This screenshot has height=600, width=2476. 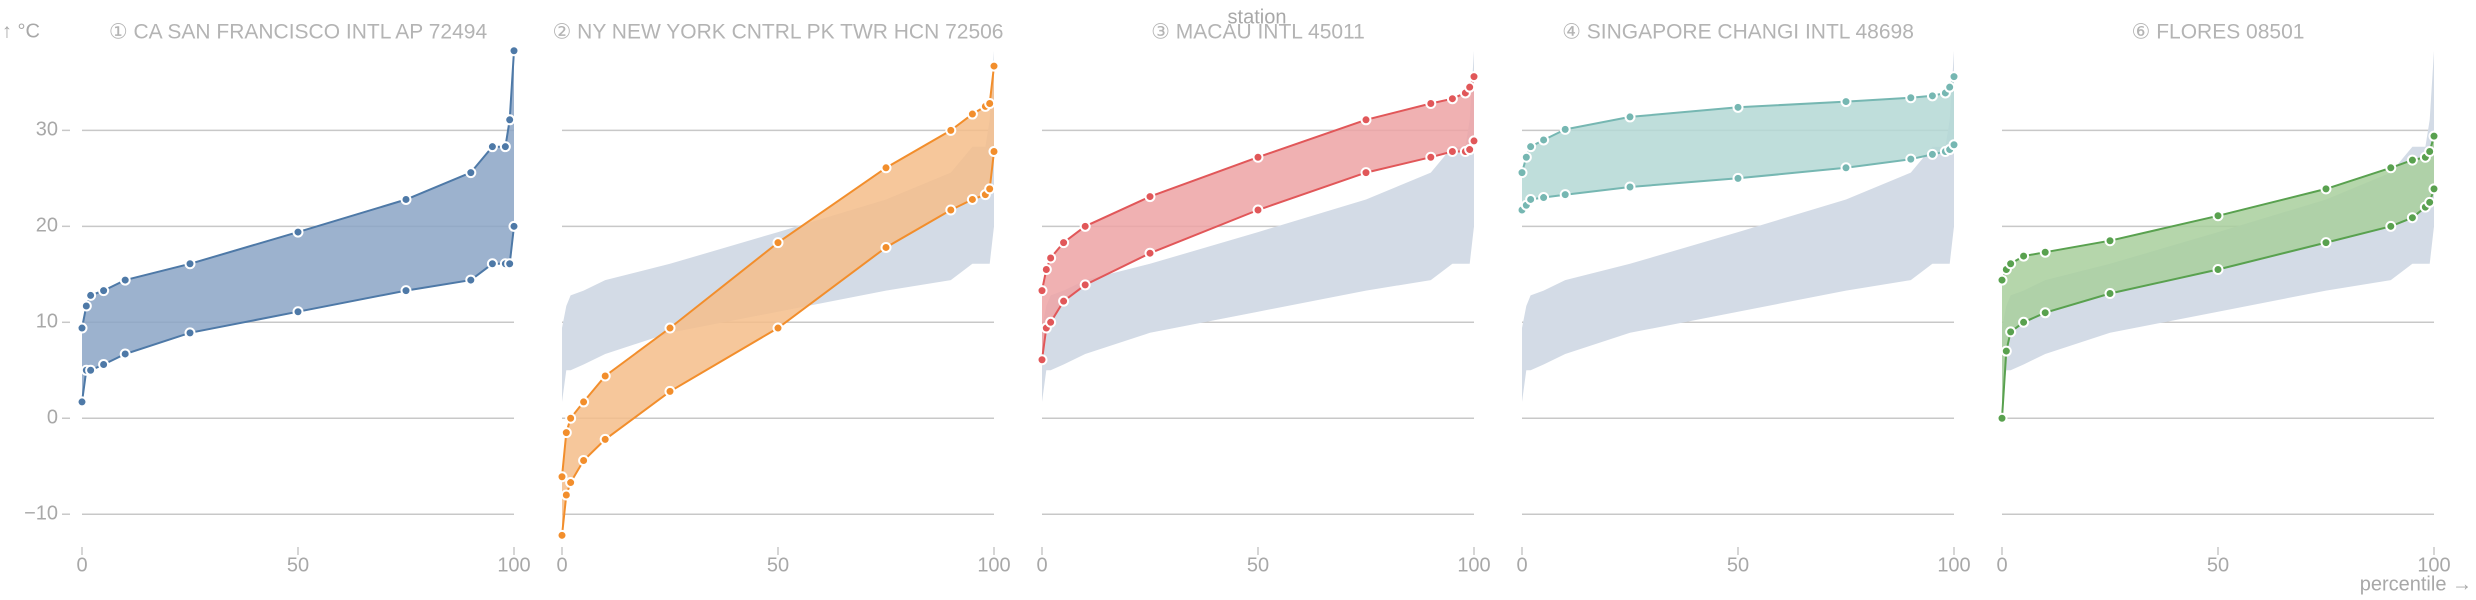 I want to click on x-axis-label: percentile →, so click(x=2416, y=584).